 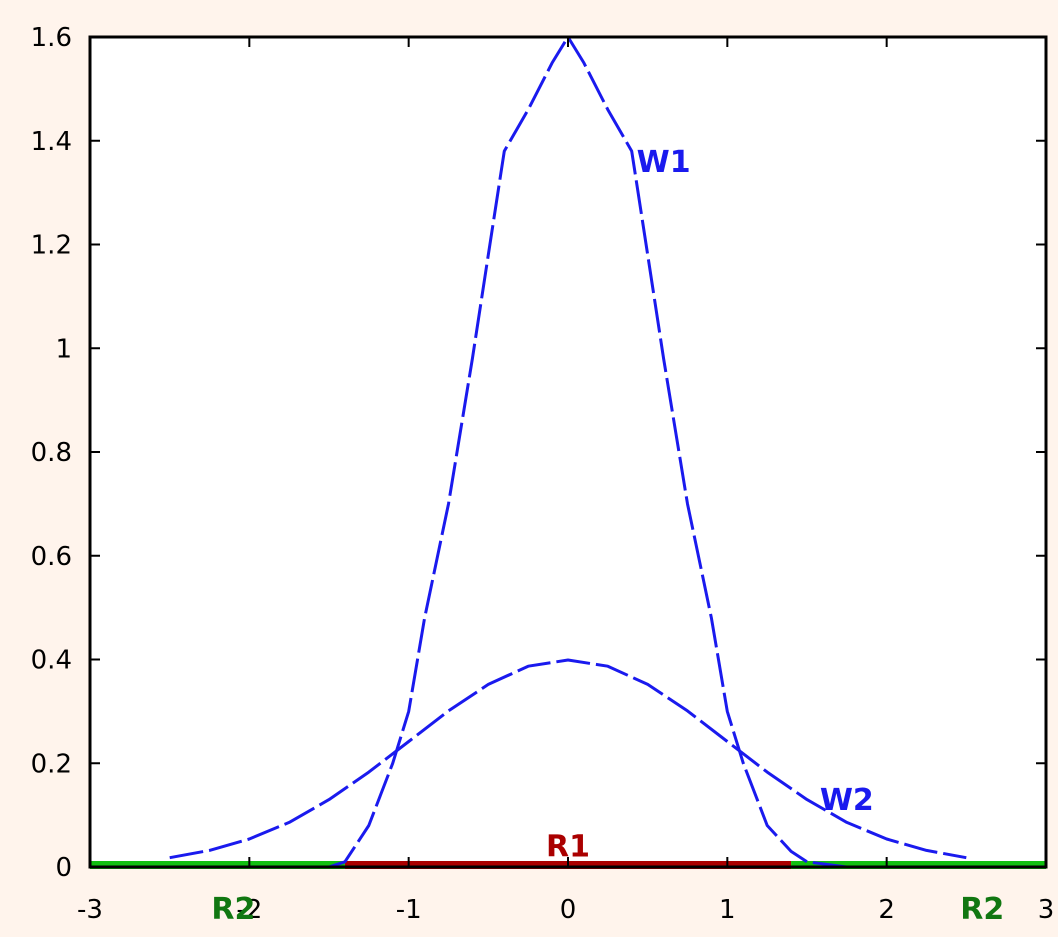 I want to click on y-tick-label: 1.4, so click(x=51, y=142).